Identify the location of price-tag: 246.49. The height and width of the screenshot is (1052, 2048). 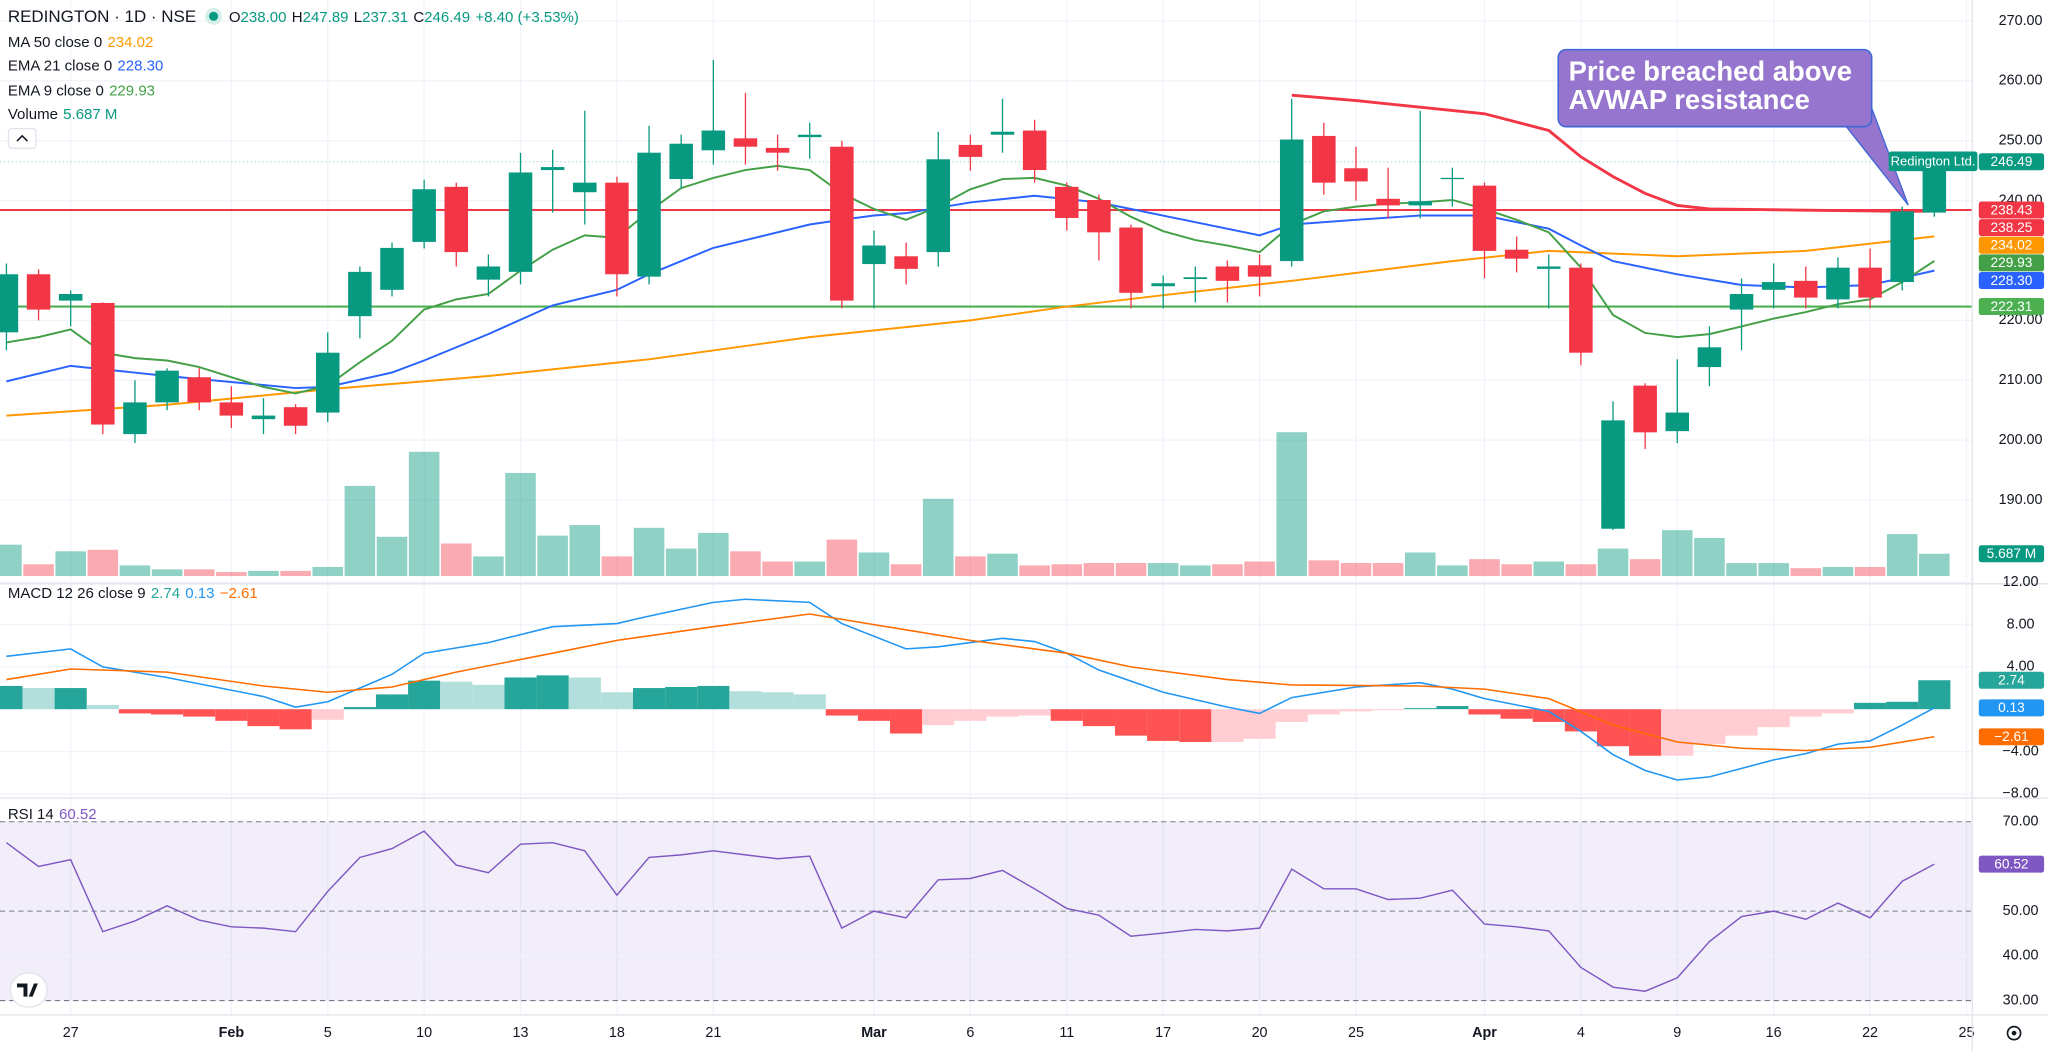
(2011, 161).